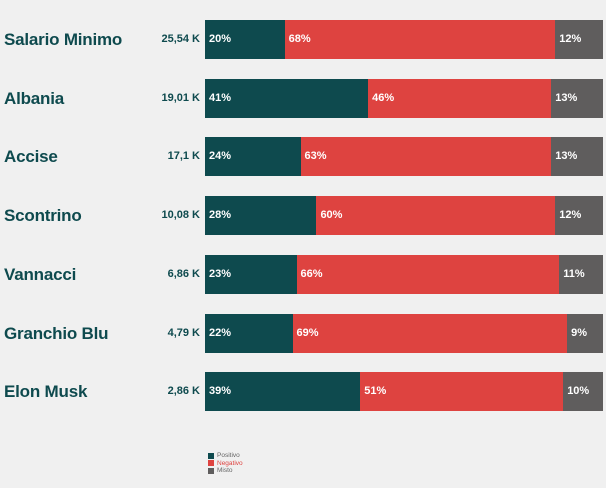  Describe the element at coordinates (245, 39) in the screenshot. I see `bar-segment-positivo: 20%` at that location.